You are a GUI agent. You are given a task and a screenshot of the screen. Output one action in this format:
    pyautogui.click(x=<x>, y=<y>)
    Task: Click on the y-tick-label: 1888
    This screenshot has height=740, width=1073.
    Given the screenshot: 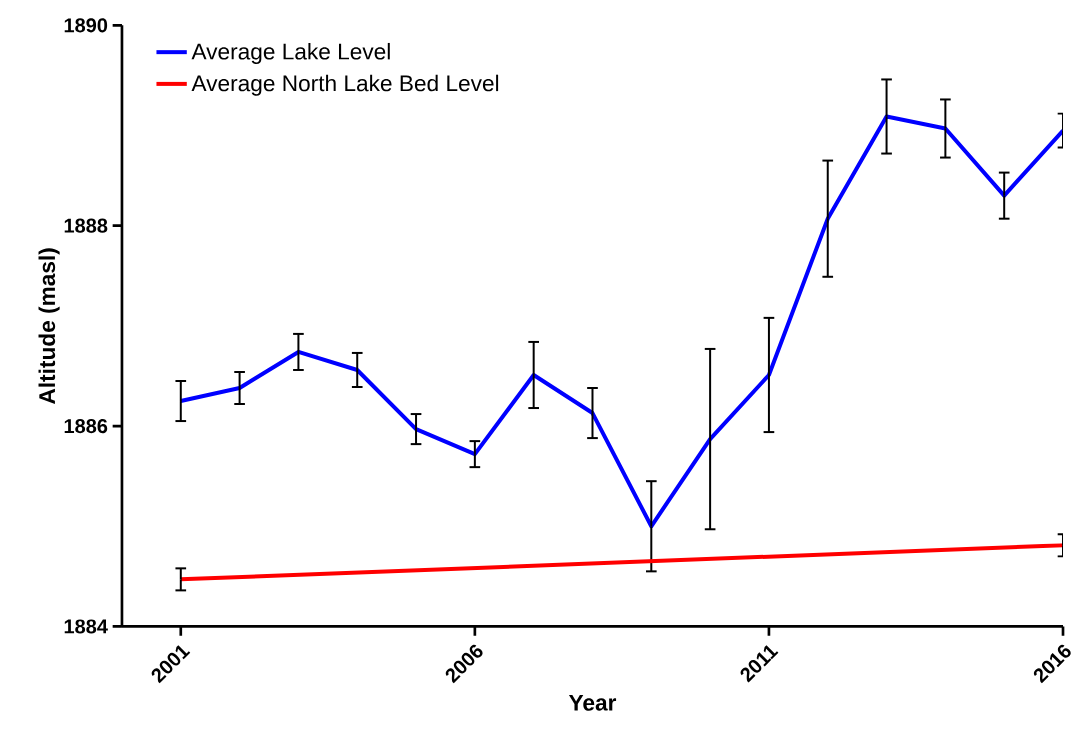 What is the action you would take?
    pyautogui.click(x=86, y=225)
    